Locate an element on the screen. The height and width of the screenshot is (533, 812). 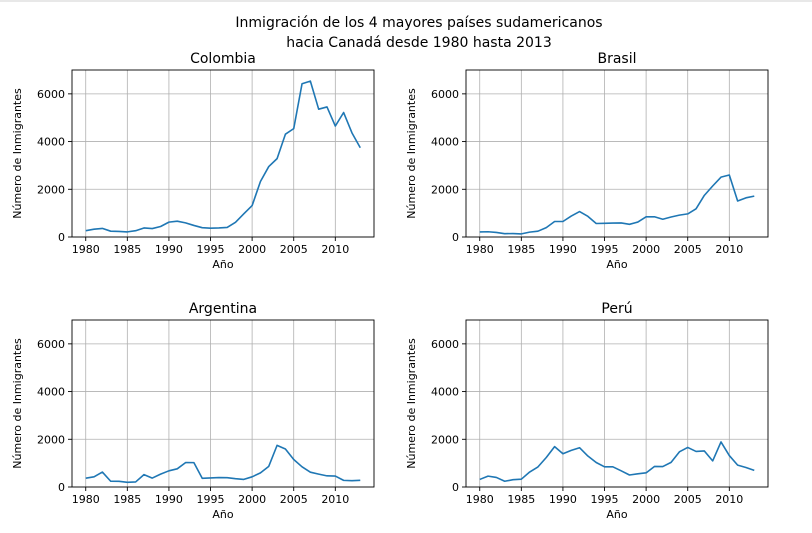
subplot-title: Argentina is located at coordinates (223, 309).